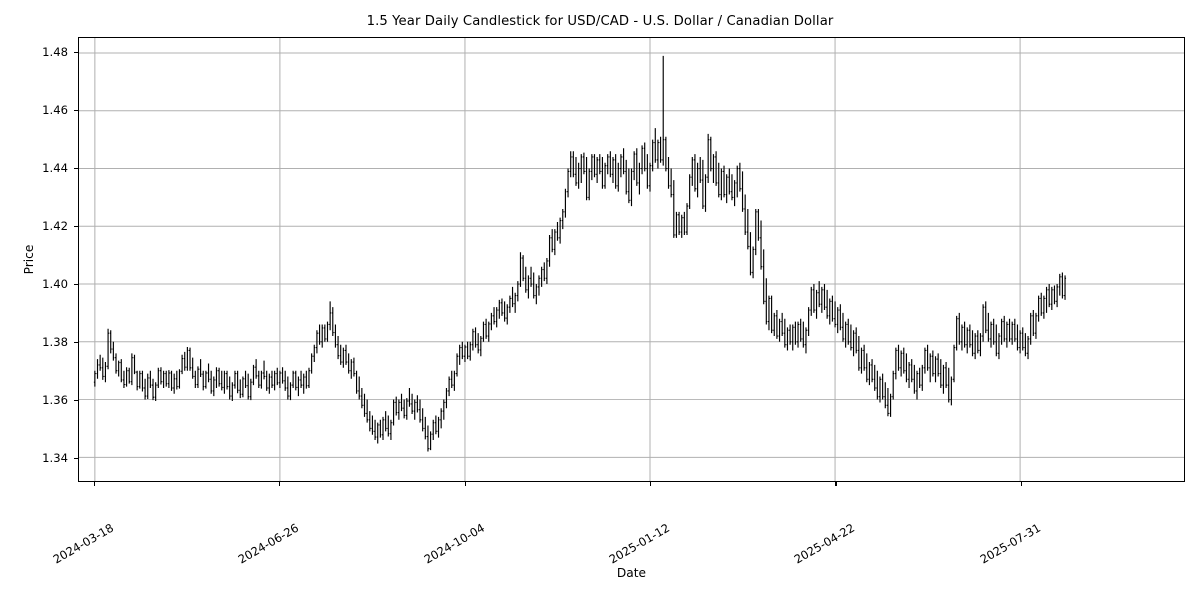  I want to click on y-axis-tick-label: 1.38, so click(55, 342).